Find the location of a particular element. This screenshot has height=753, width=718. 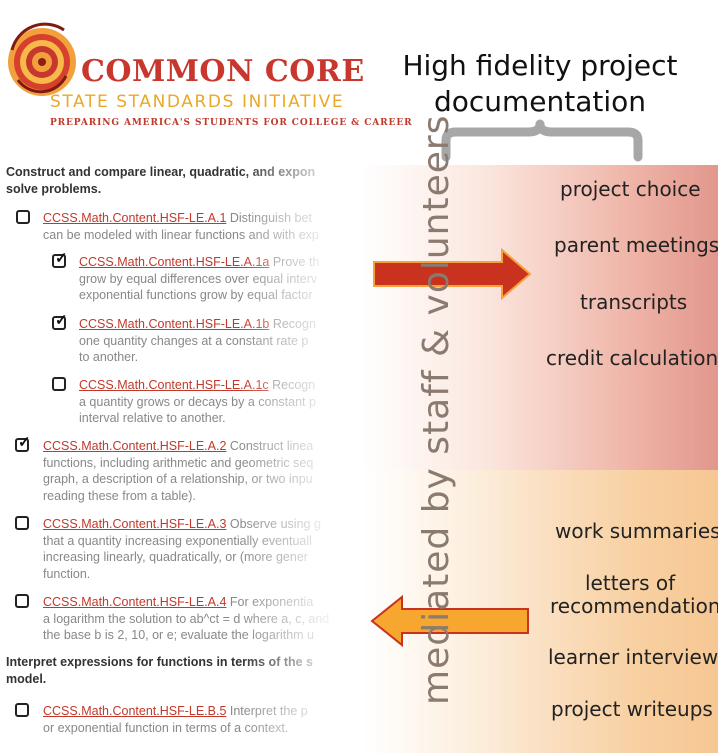

arrow-right-icon is located at coordinates (452, 274).